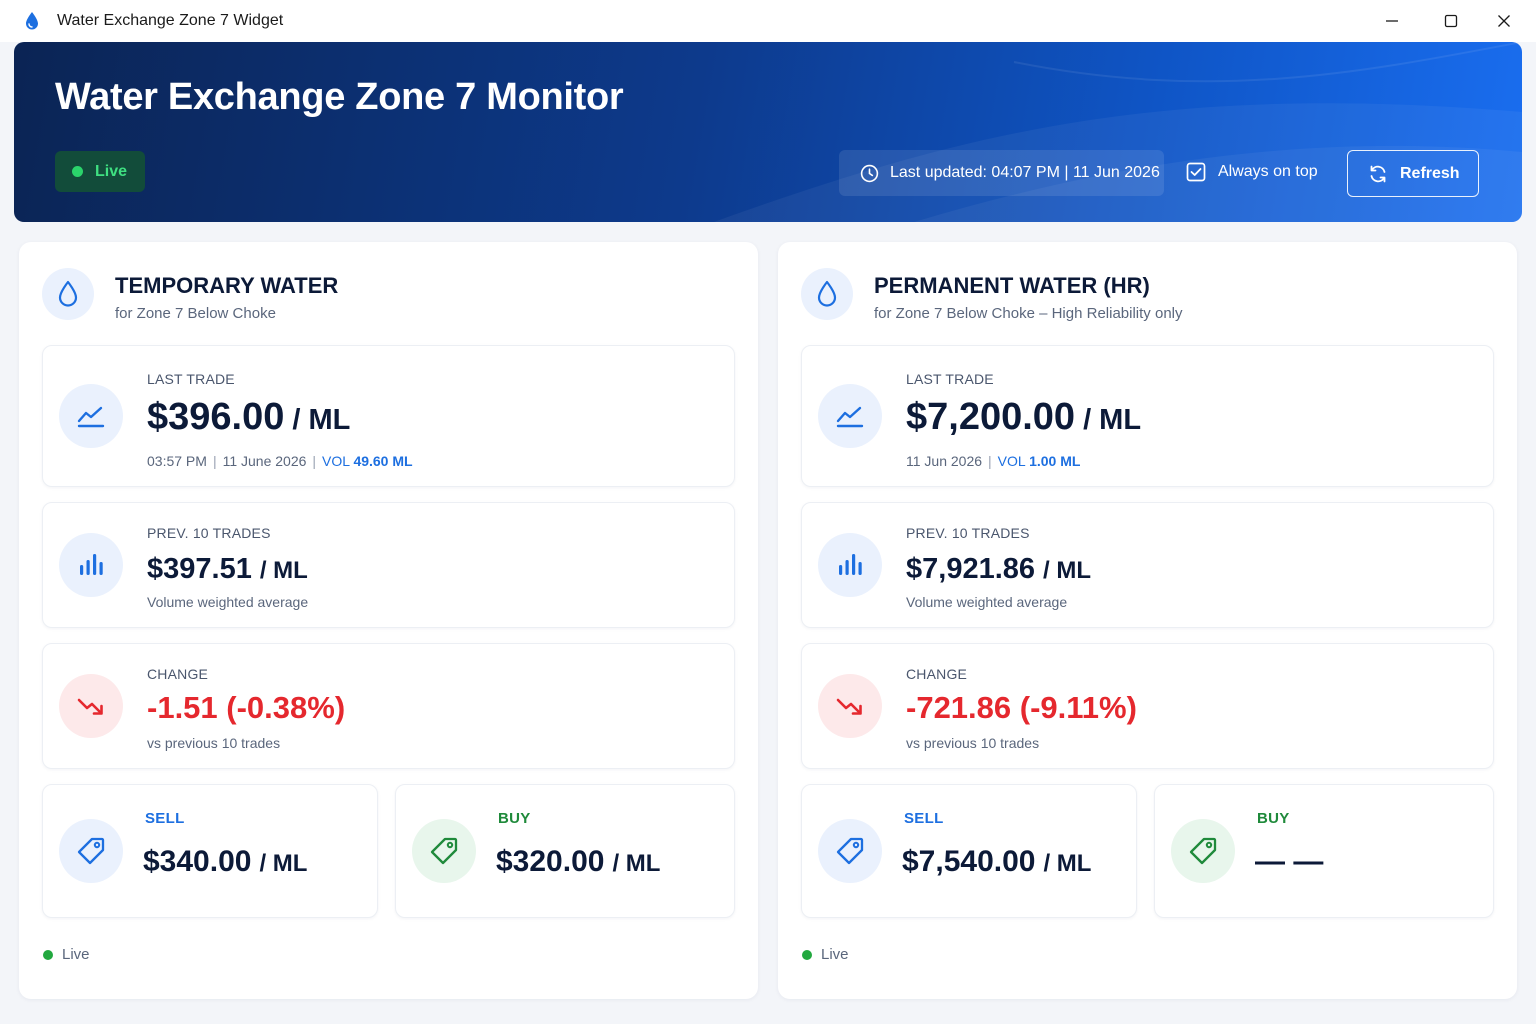 This screenshot has height=1024, width=1536. I want to click on sell-price: $340.00 / ML, so click(225, 862).